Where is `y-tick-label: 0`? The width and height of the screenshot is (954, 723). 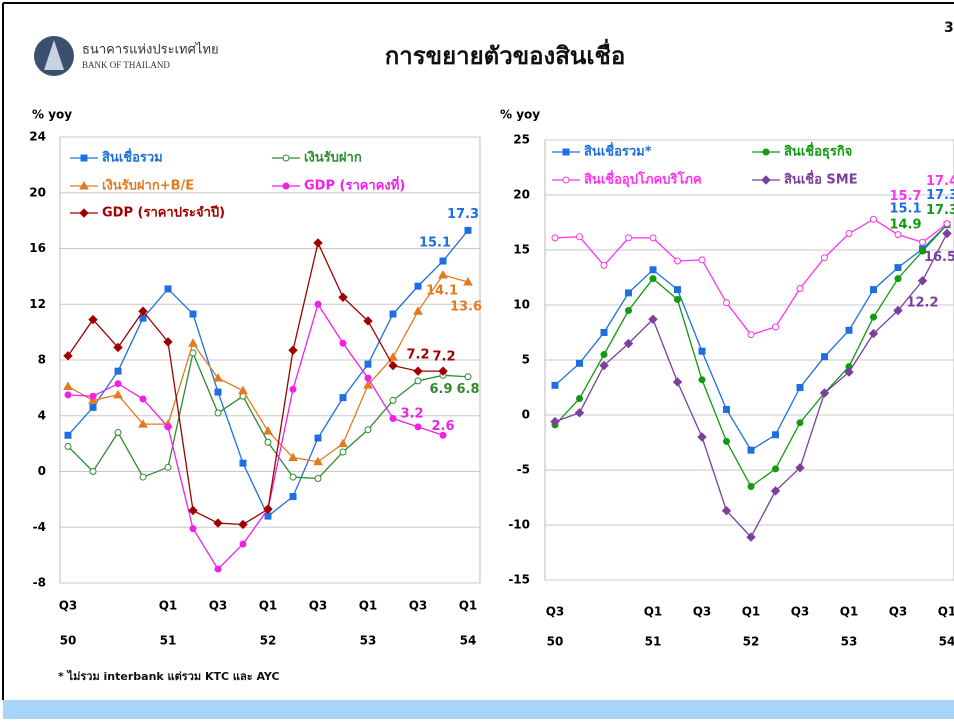
y-tick-label: 0 is located at coordinates (42, 471).